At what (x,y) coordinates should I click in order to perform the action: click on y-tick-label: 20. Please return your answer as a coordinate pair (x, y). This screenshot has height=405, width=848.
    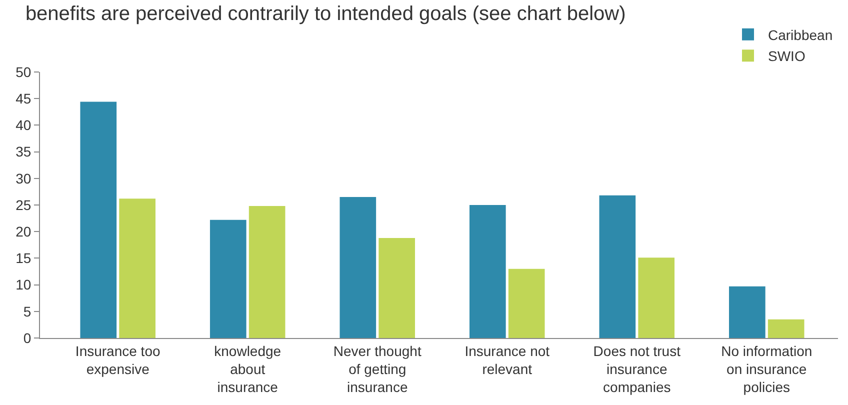
    Looking at the image, I should click on (24, 232).